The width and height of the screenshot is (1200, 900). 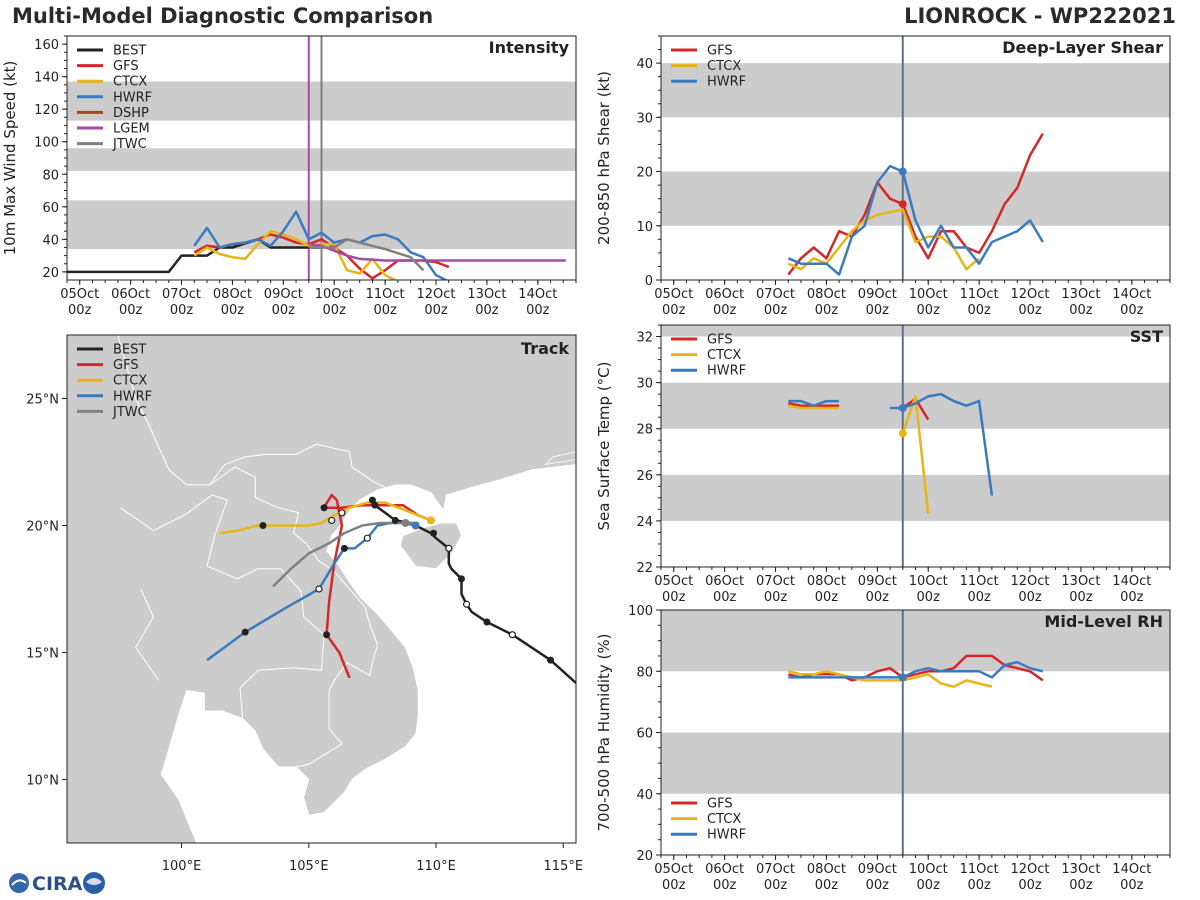 I want to click on y-tick-label: 10, so click(x=644, y=227).